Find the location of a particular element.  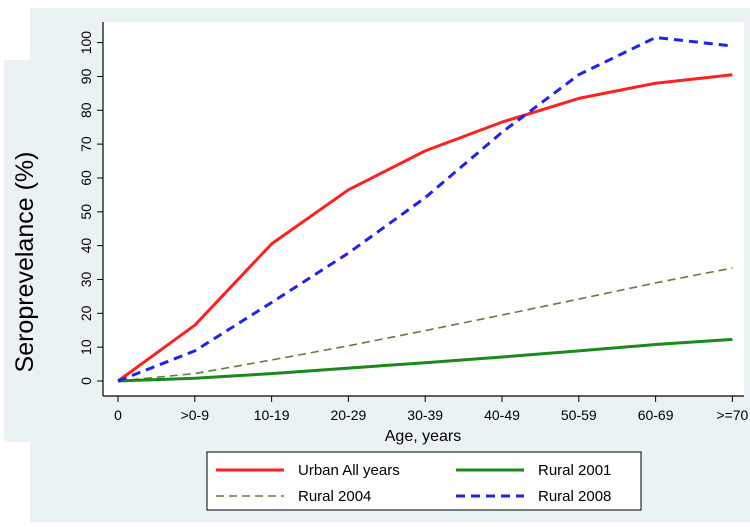

y-tick-label: 50 is located at coordinates (86, 212).